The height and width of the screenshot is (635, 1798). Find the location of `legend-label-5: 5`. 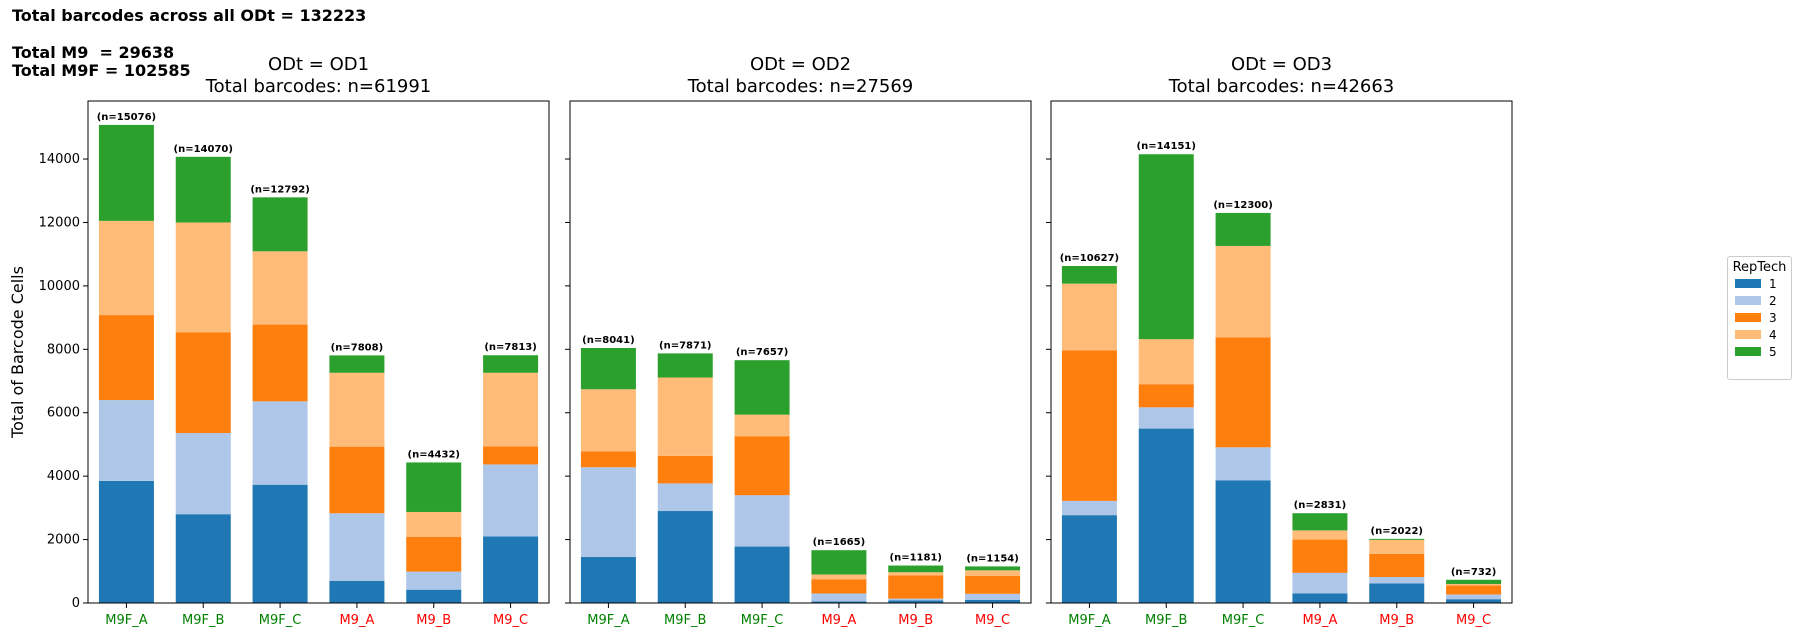

legend-label-5: 5 is located at coordinates (1773, 351).